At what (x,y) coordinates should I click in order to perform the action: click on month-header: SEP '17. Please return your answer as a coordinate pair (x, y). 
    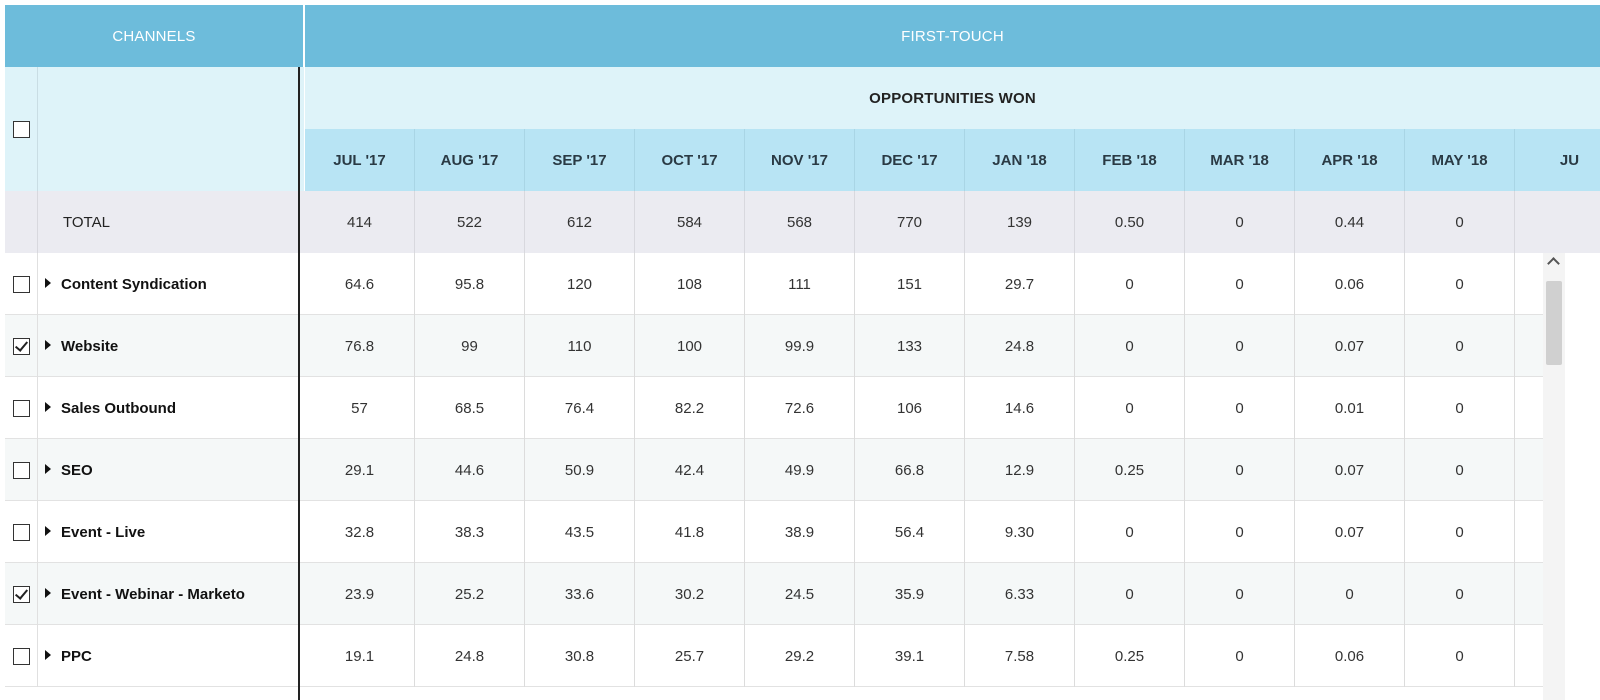
    Looking at the image, I should click on (580, 160).